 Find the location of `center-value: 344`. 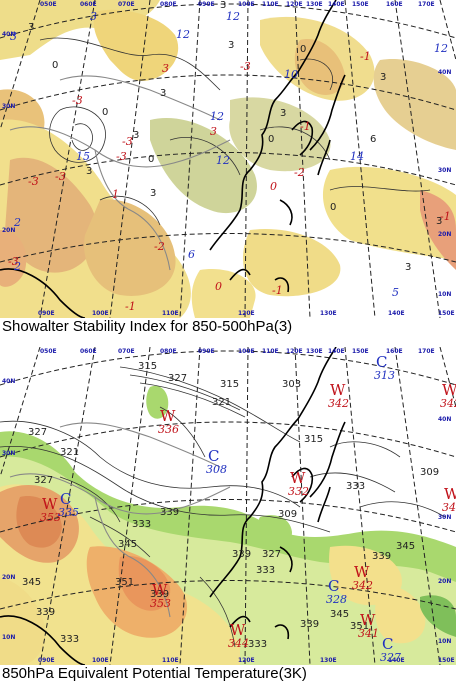

center-value: 344 is located at coordinates (238, 643).